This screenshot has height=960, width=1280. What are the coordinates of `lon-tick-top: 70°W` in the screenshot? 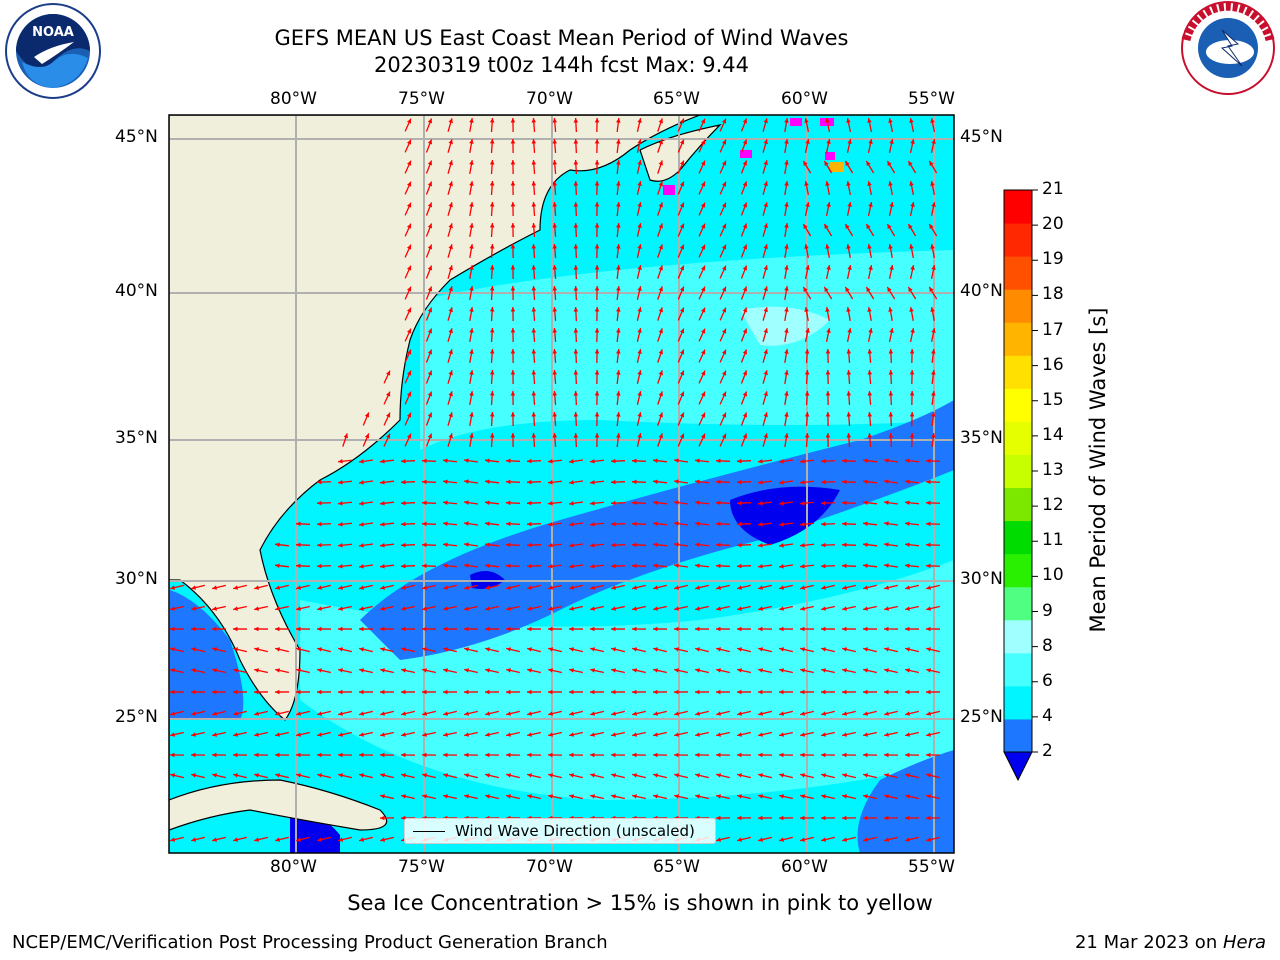 It's located at (549, 99).